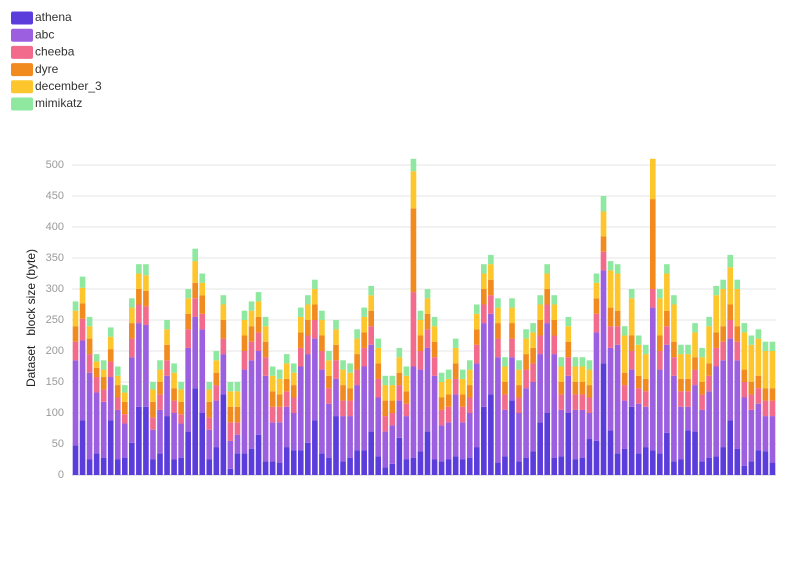 The height and width of the screenshot is (575, 796). I want to click on y-tick-label: 400, so click(55, 227).